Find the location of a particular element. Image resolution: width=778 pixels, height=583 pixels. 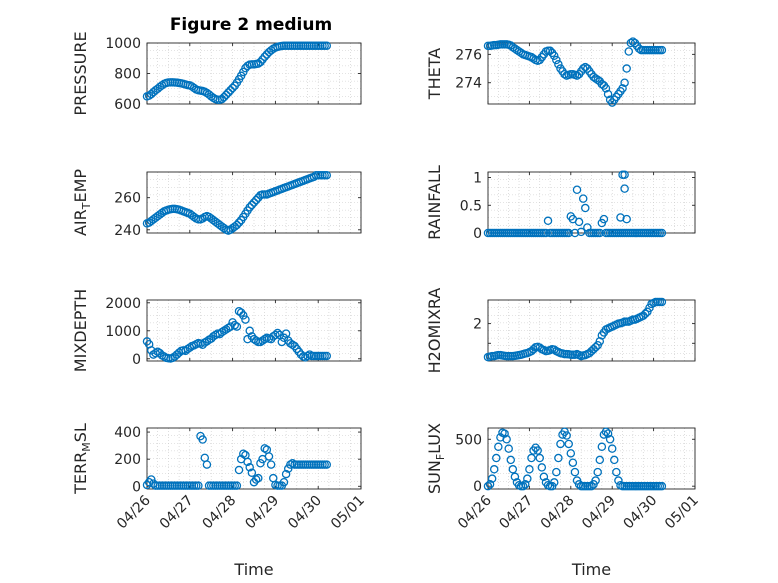

y-tick-label: 400 is located at coordinates (127, 433).